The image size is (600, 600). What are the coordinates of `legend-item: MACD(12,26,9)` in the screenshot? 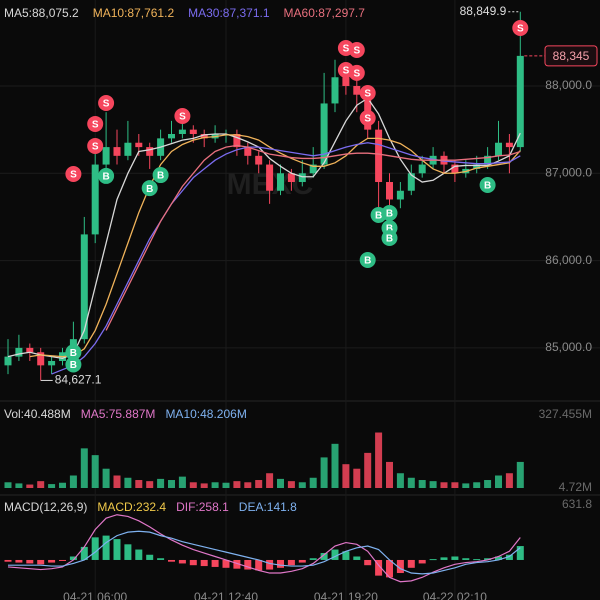 It's located at (45, 507).